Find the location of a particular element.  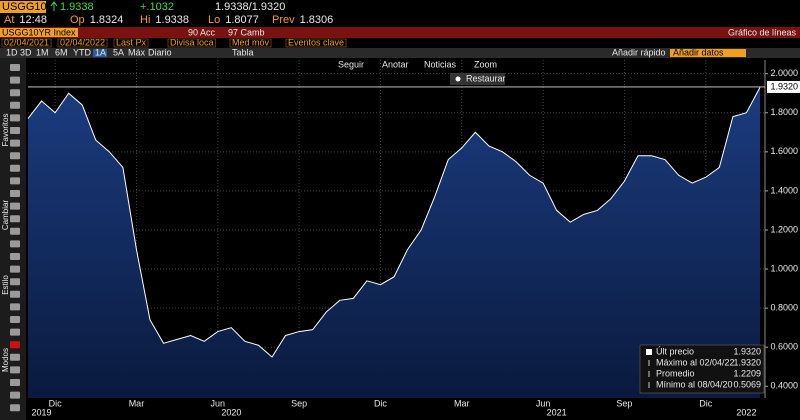

setting: Med móv is located at coordinates (251, 42).